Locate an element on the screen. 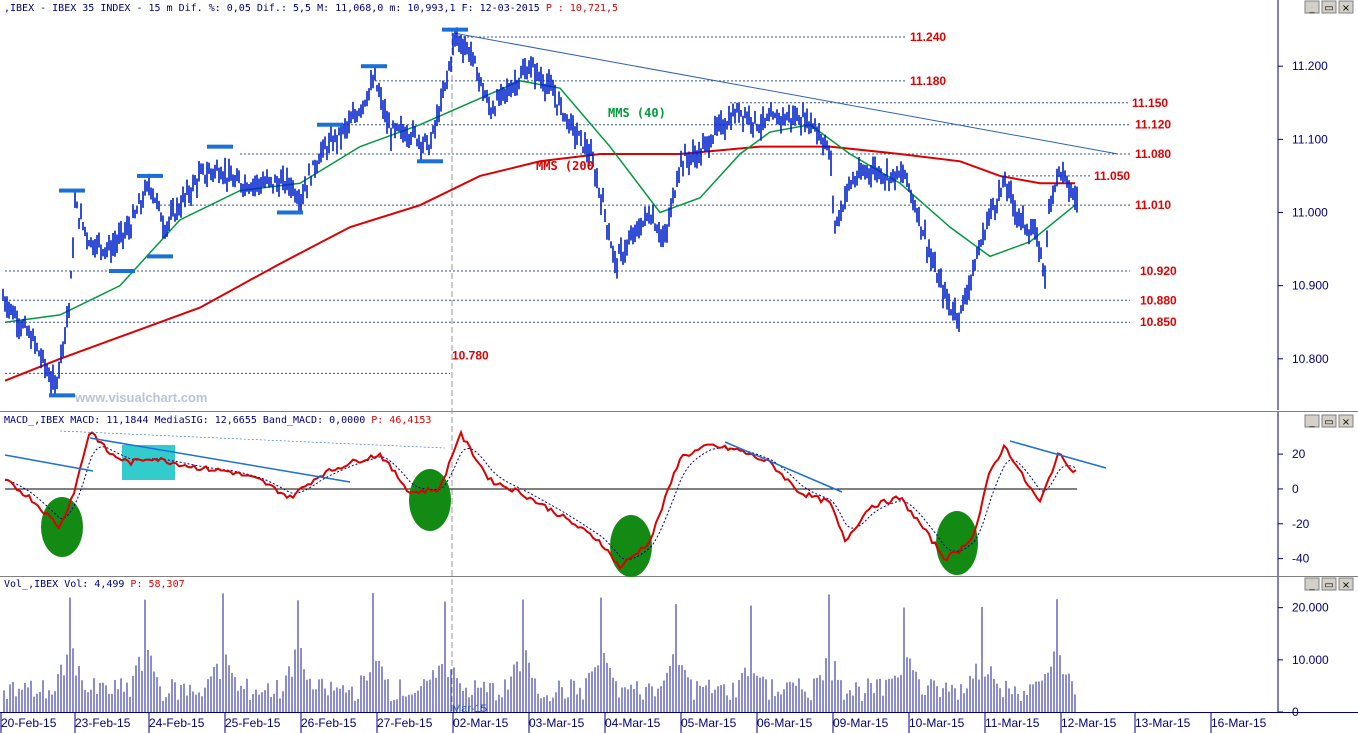 The image size is (1358, 733). trendline is located at coordinates (786, 93).